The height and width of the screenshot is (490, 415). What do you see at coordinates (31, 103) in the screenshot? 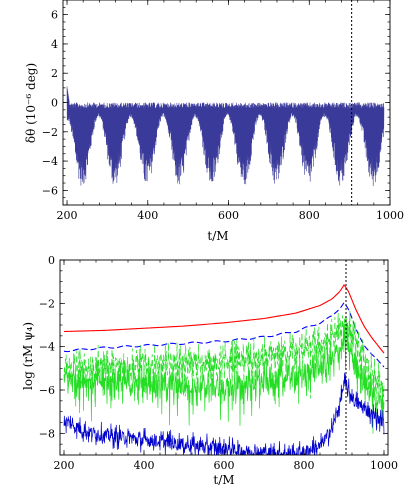
I see `y-axis-label: δθ (10⁻⁶ deg)` at bounding box center [31, 103].